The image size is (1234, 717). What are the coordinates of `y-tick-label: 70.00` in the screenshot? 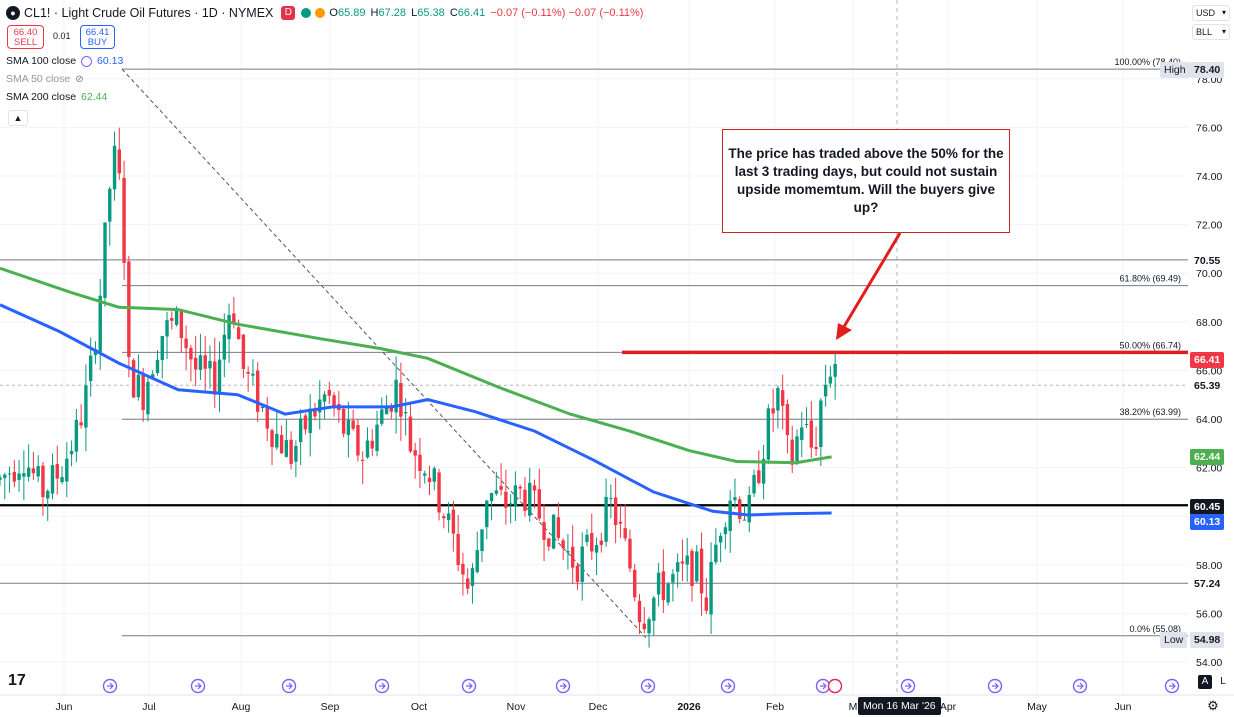 It's located at (1209, 274).